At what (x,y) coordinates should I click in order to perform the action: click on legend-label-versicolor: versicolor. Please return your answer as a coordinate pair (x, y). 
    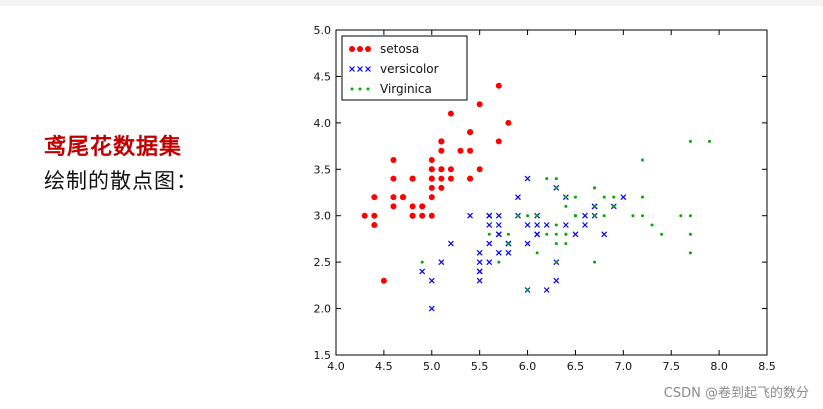
    Looking at the image, I should click on (409, 69).